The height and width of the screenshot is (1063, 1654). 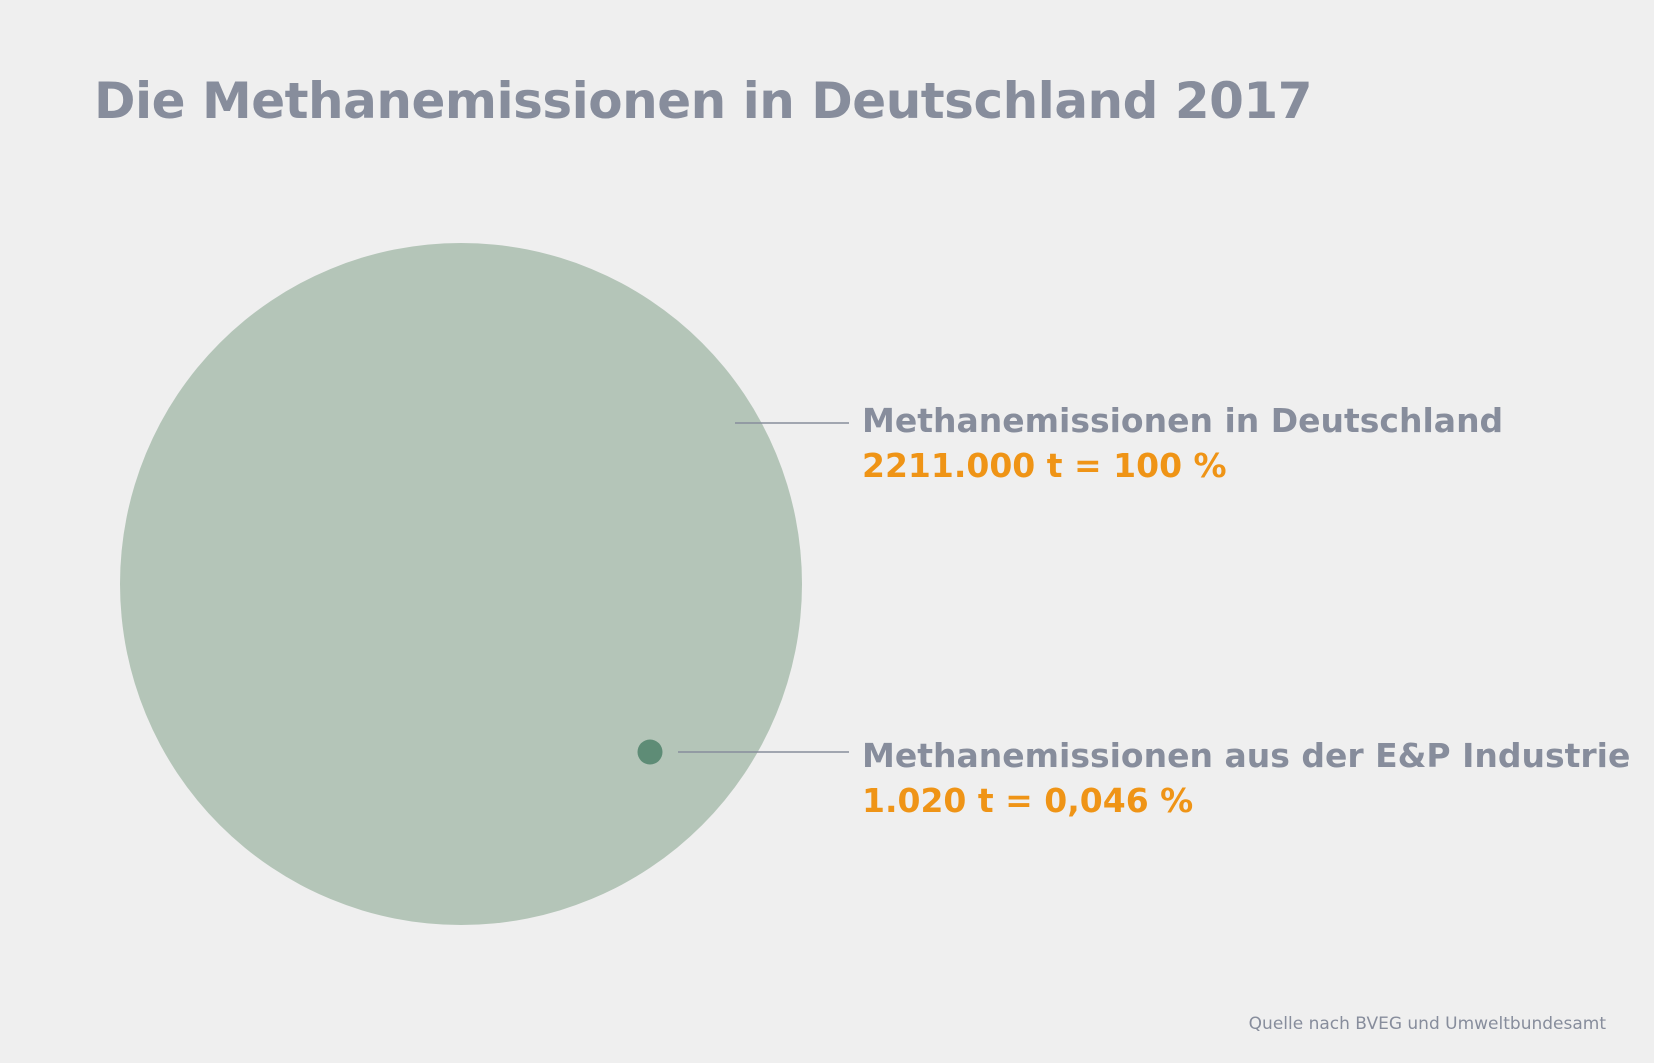 I want to click on source-note: Quelle nach BVEG und Umweltbundesamt, so click(x=1427, y=1024).